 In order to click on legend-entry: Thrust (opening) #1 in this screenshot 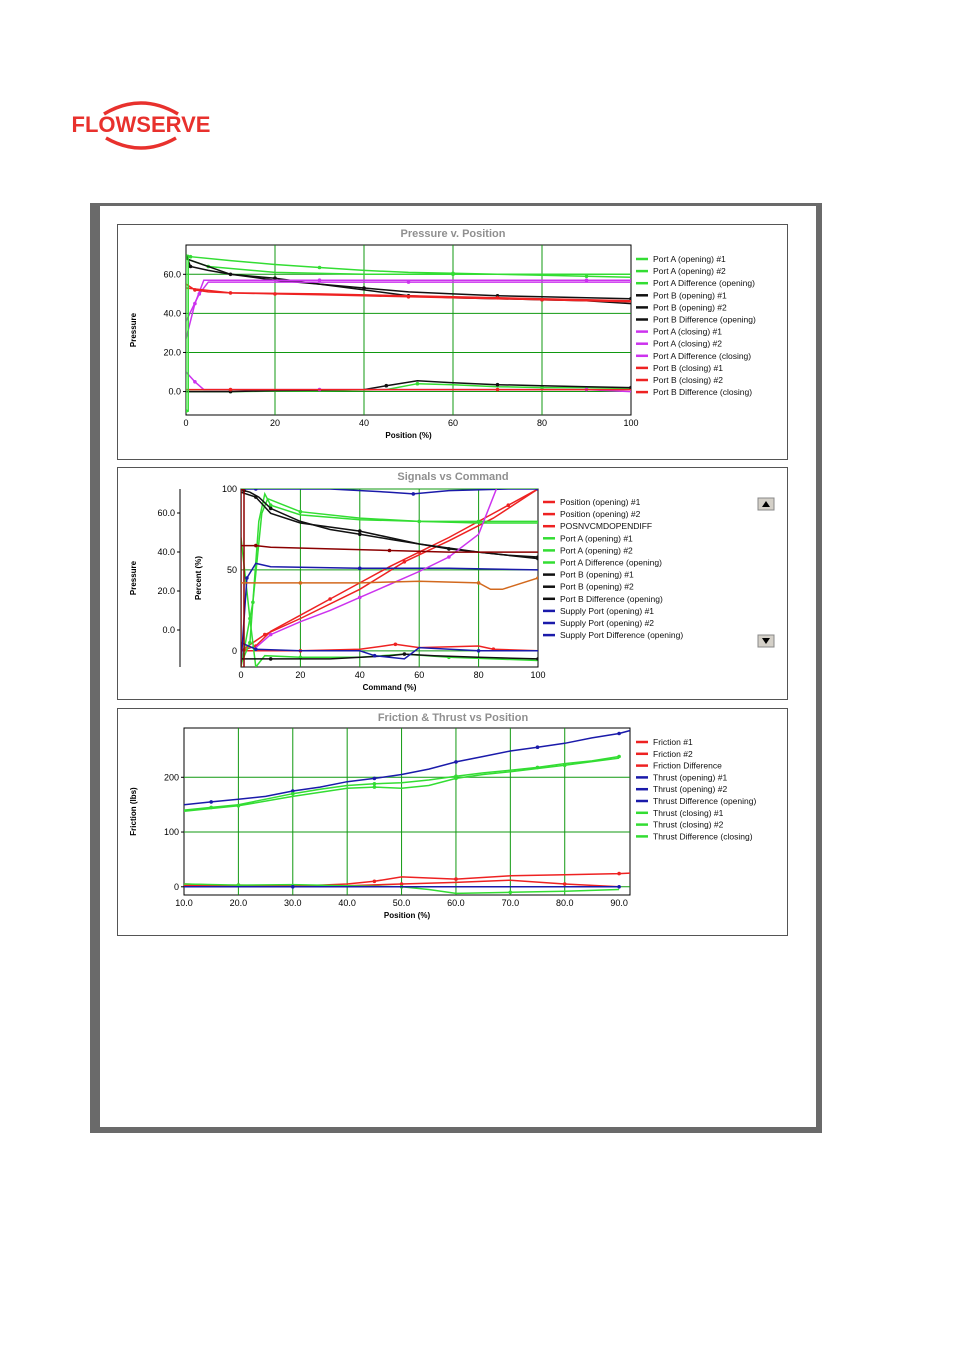, I will do `click(690, 777)`.